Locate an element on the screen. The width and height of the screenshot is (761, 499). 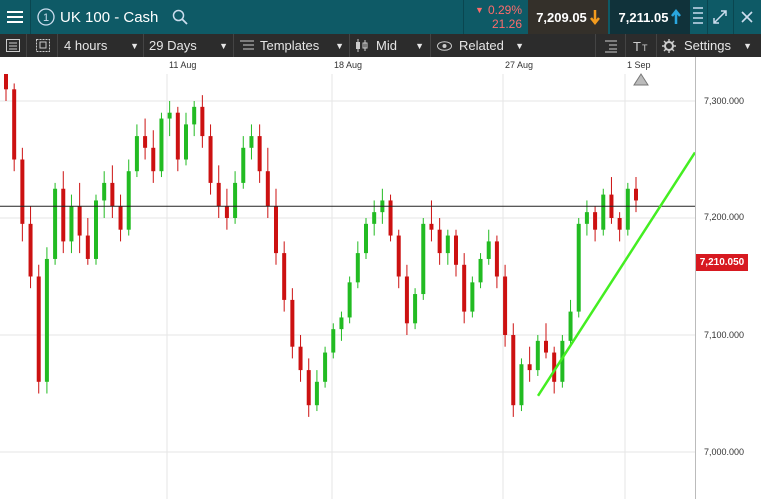
axis-label: 7,100.000 is located at coordinates (724, 335).